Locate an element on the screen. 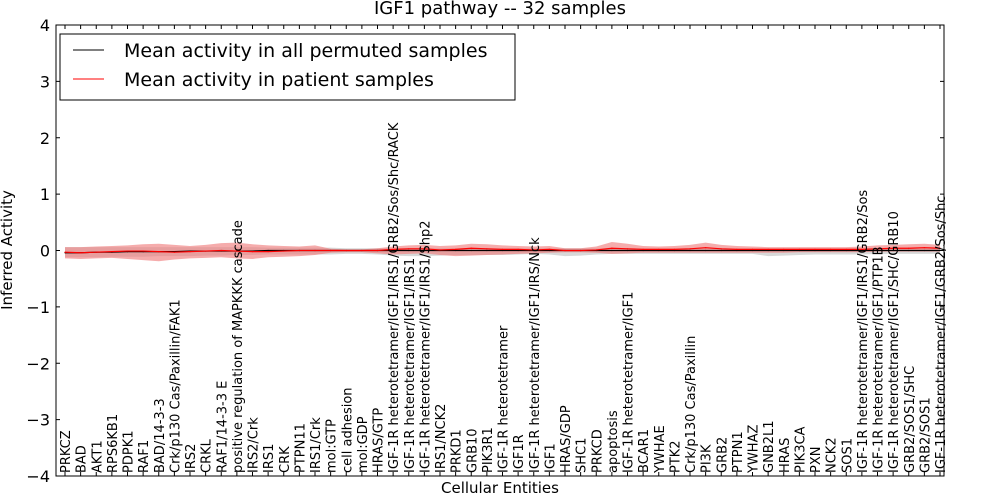 The width and height of the screenshot is (1000, 500). y-tick-label: −3 is located at coordinates (38, 420).